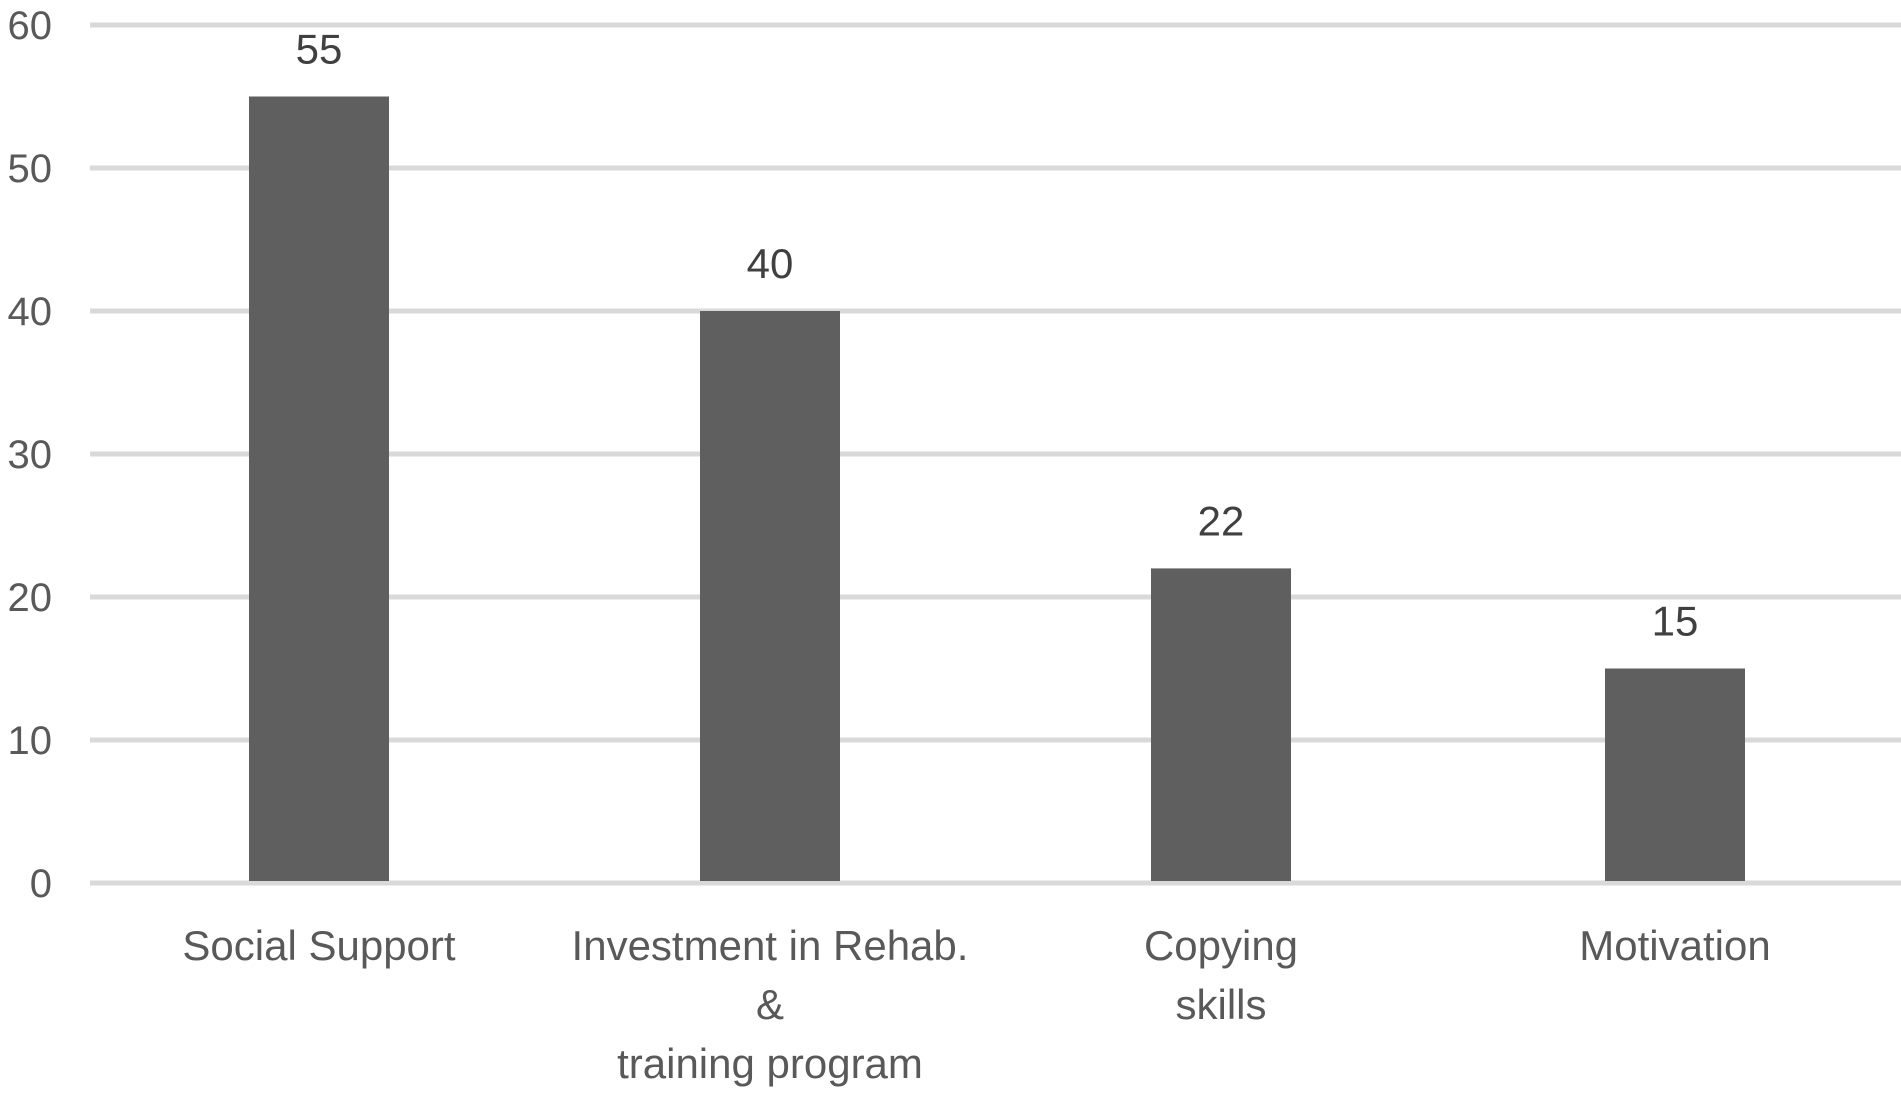 The height and width of the screenshot is (1095, 1901). I want to click on y-tick-label-30: 30, so click(30, 455).